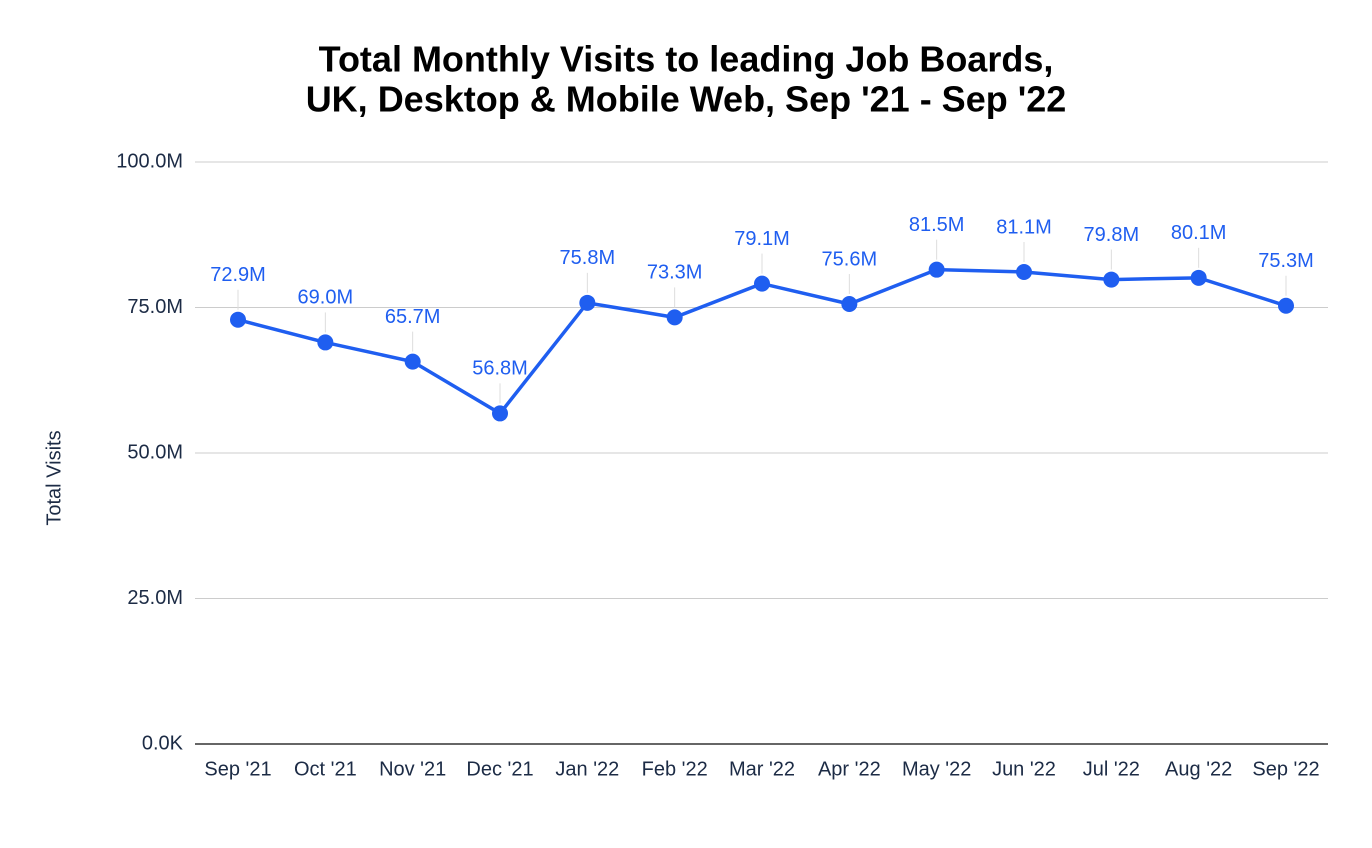 The image size is (1372, 848). What do you see at coordinates (149, 161) in the screenshot?
I see `y-tick-label: 100.0M` at bounding box center [149, 161].